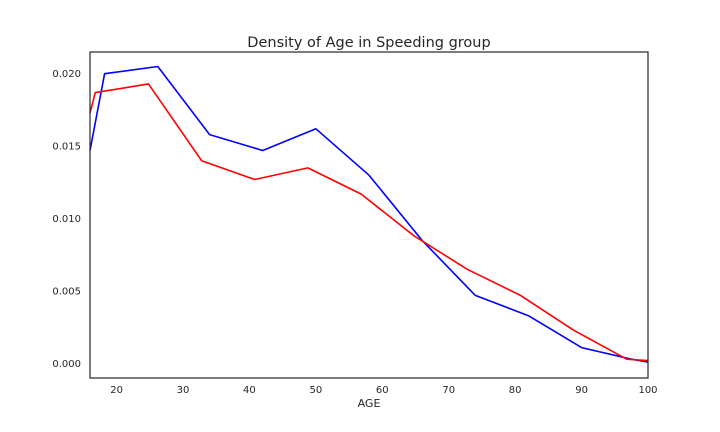 The width and height of the screenshot is (720, 432). Describe the element at coordinates (66, 292) in the screenshot. I see `y-tick-label: 0.005` at that location.